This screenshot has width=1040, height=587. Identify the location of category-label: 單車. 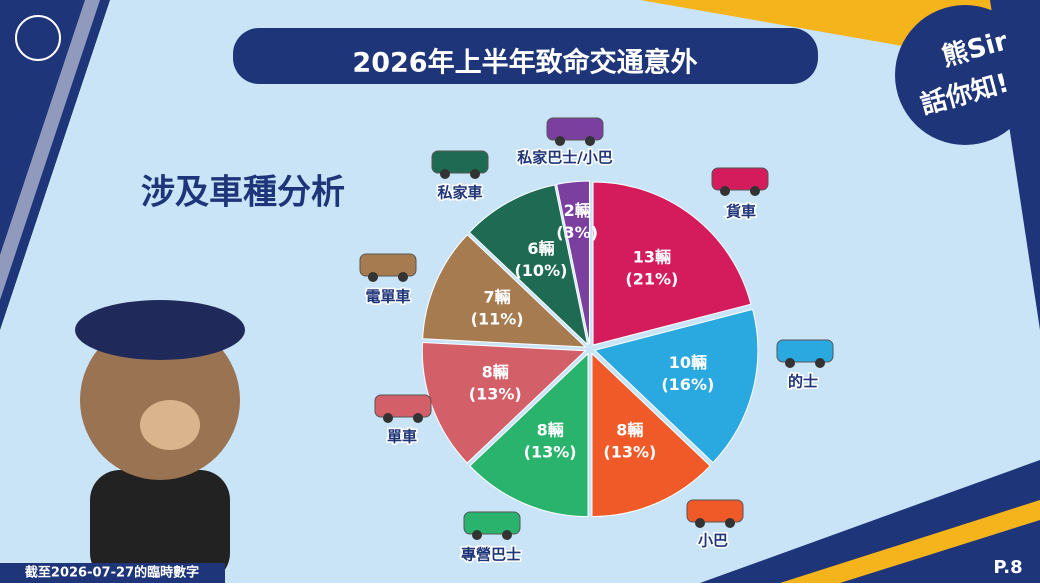
(402, 437).